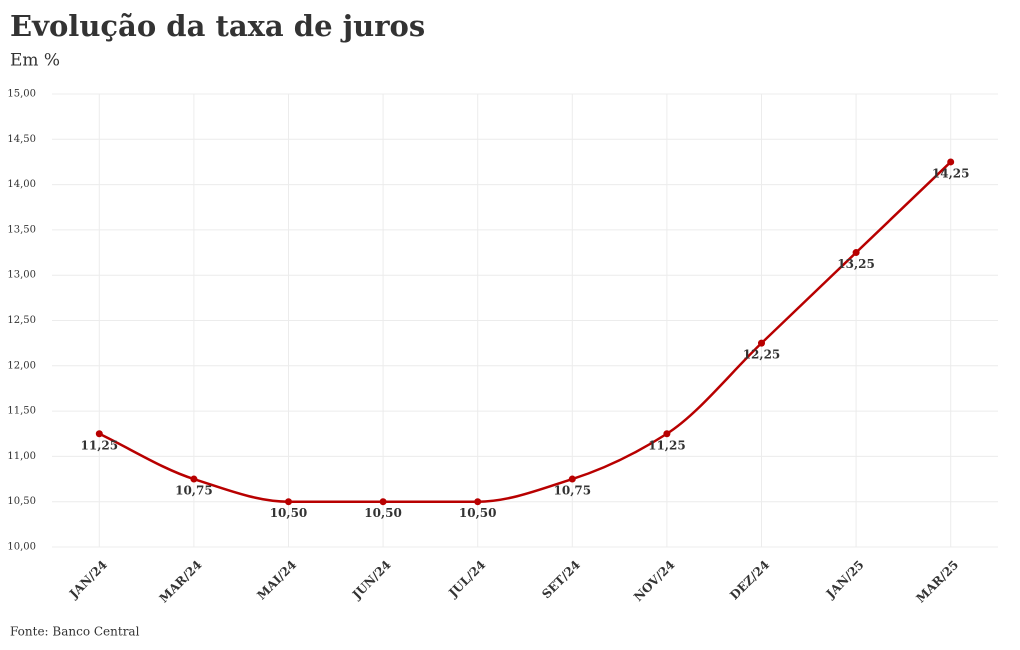 This screenshot has width=1020, height=650. Describe the element at coordinates (21, 139) in the screenshot. I see `y-tick-label: 14,50` at that location.